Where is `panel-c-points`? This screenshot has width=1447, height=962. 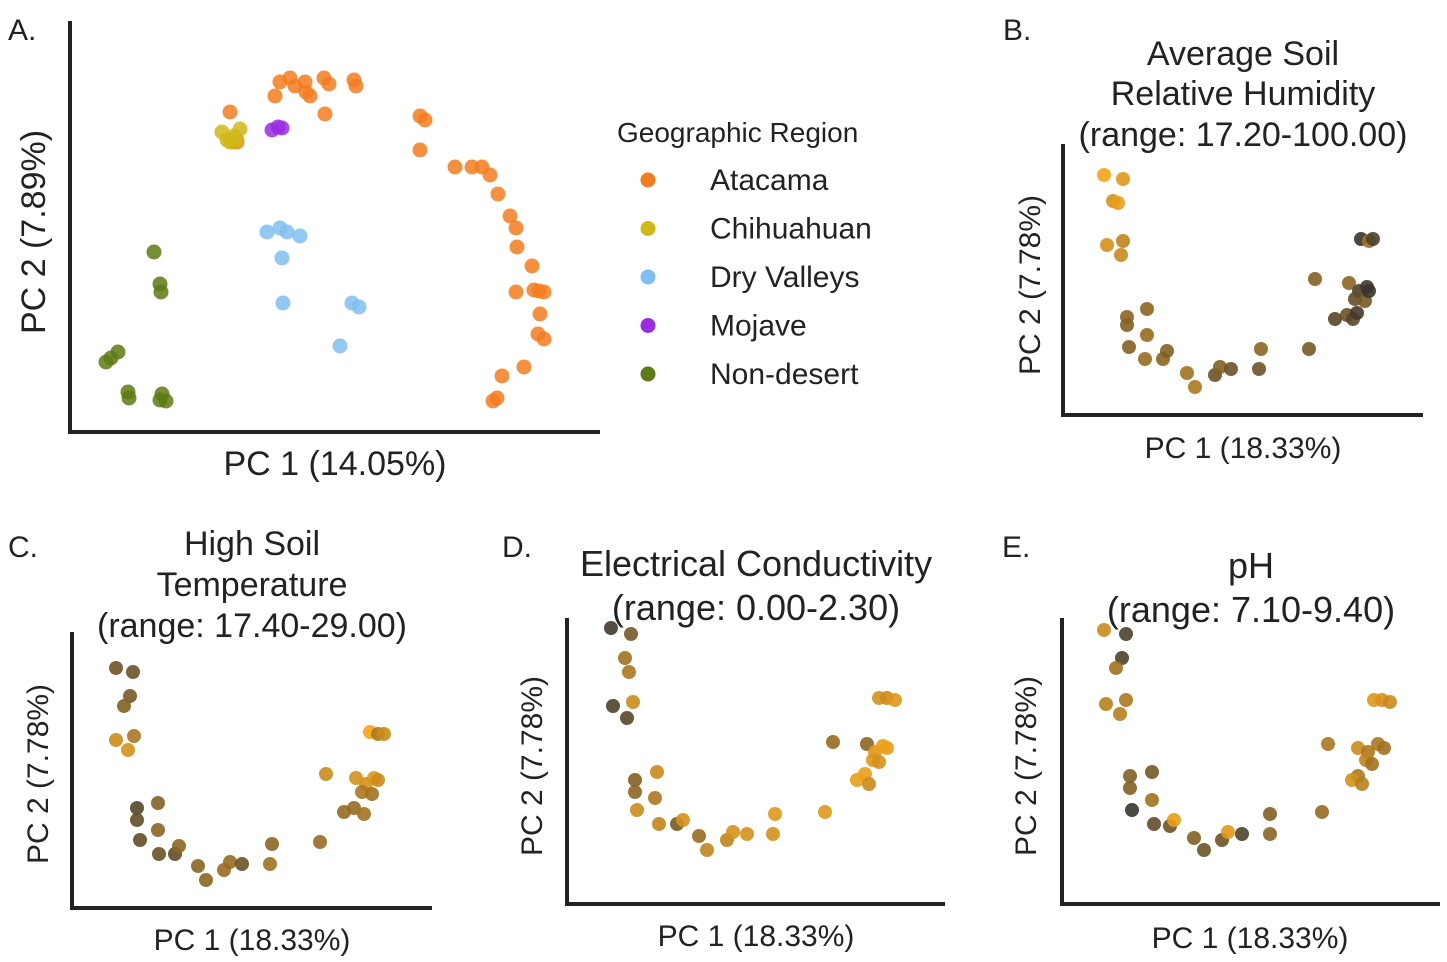 panel-c-points is located at coordinates (250, 774).